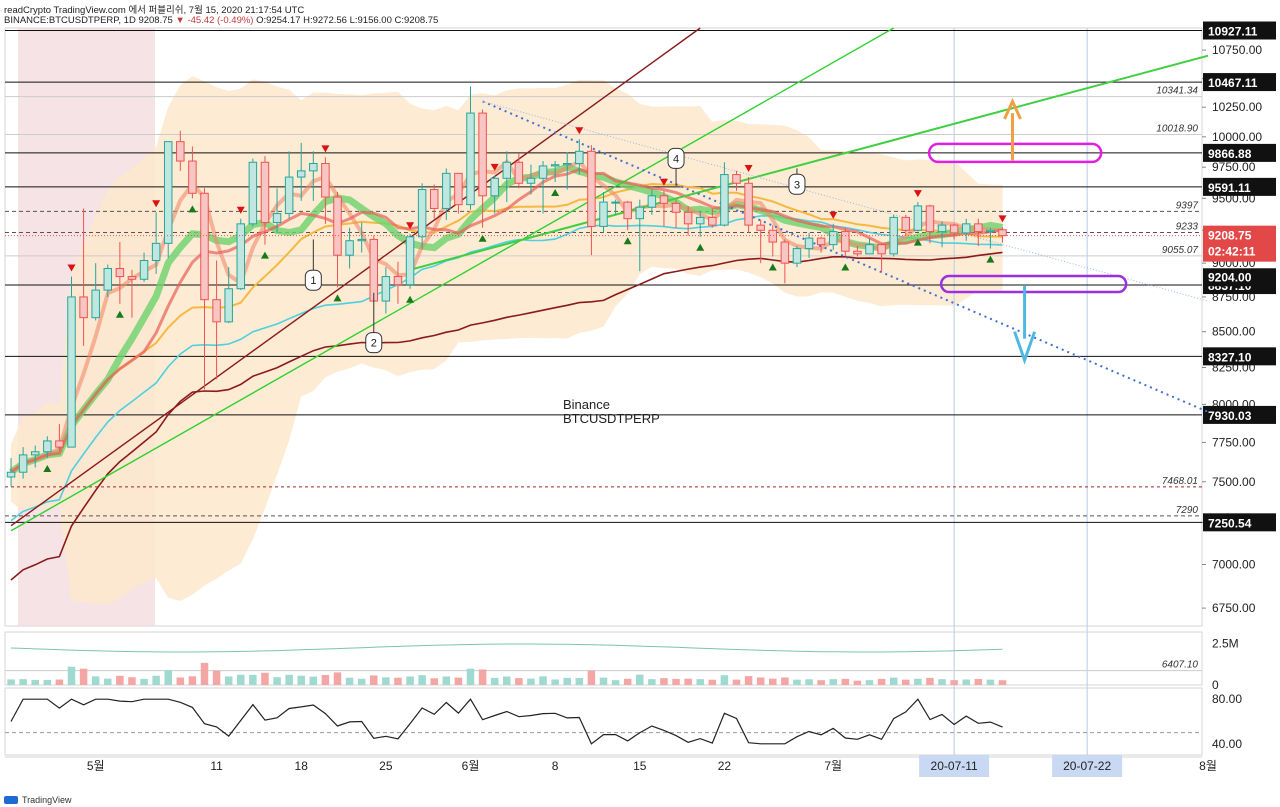 This screenshot has width=1280, height=807. Describe the element at coordinates (1227, 699) in the screenshot. I see `oscillator-tick-label: 80.00` at that location.